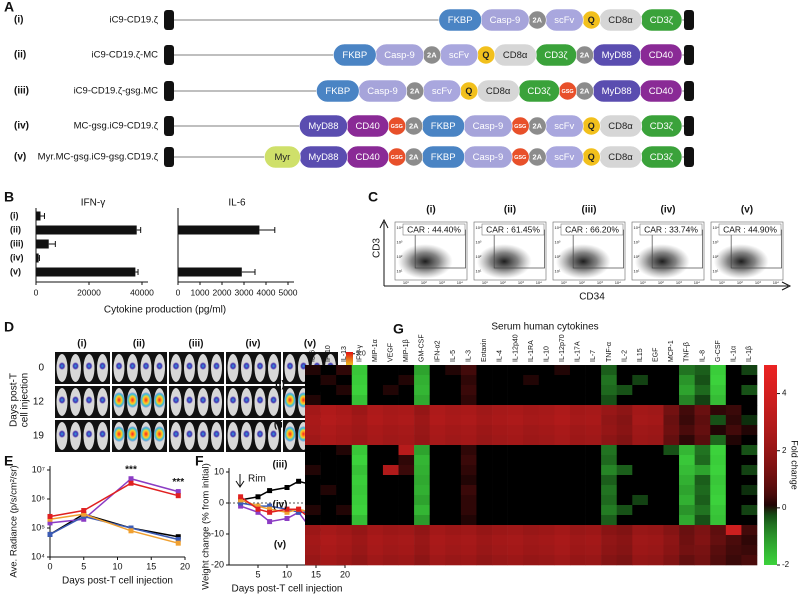 The height and width of the screenshot is (611, 799). I want to click on column-label: GM-CSF, so click(422, 348).